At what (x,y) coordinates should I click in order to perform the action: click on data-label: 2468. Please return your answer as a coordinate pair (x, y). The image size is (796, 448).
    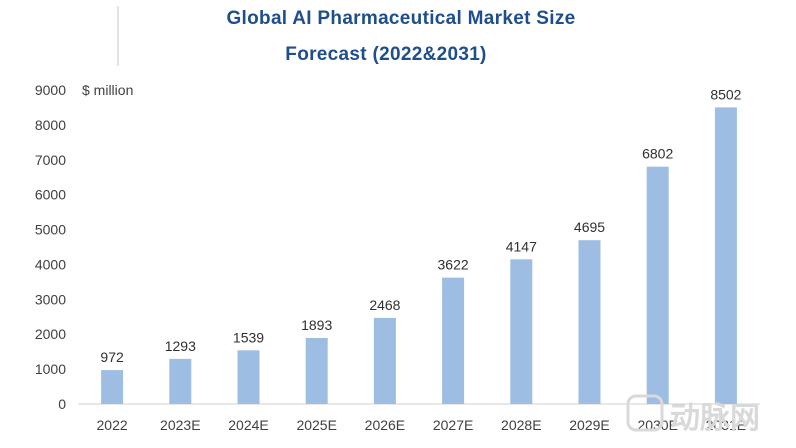
    Looking at the image, I should click on (384, 305).